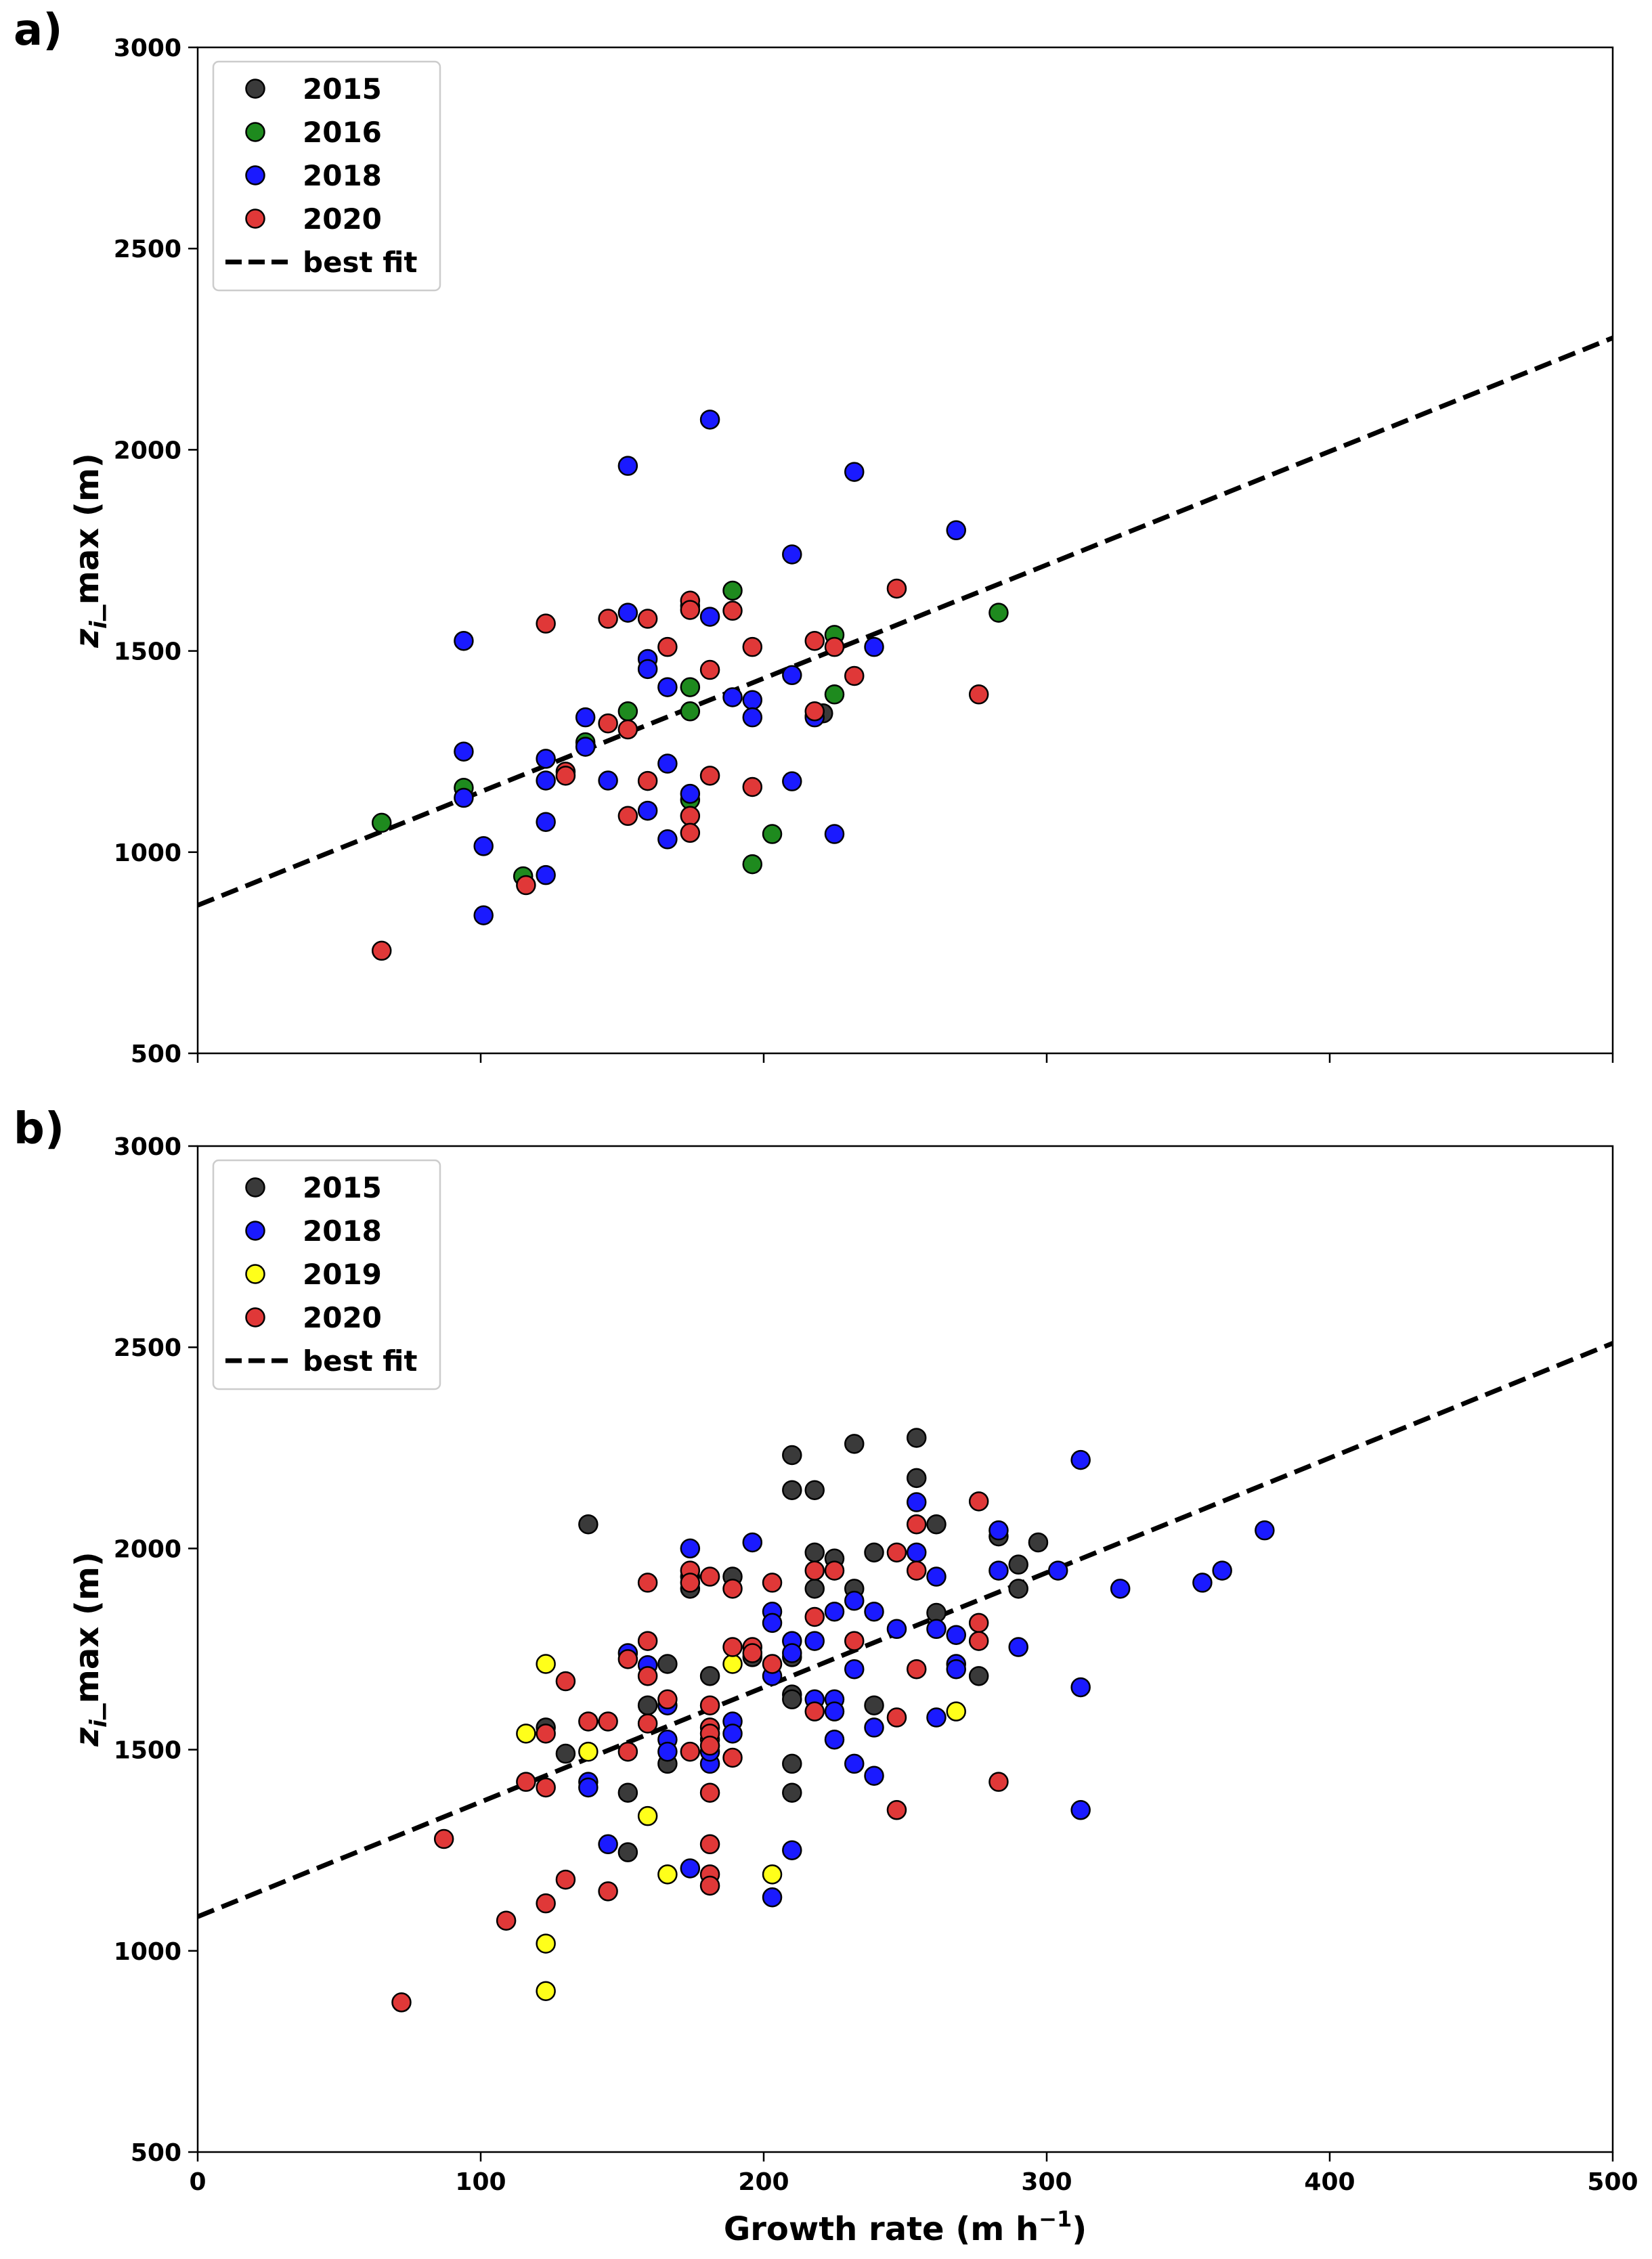 The height and width of the screenshot is (2259, 1652). I want to click on legend-item-best-fit: best fit, so click(321, 1361).